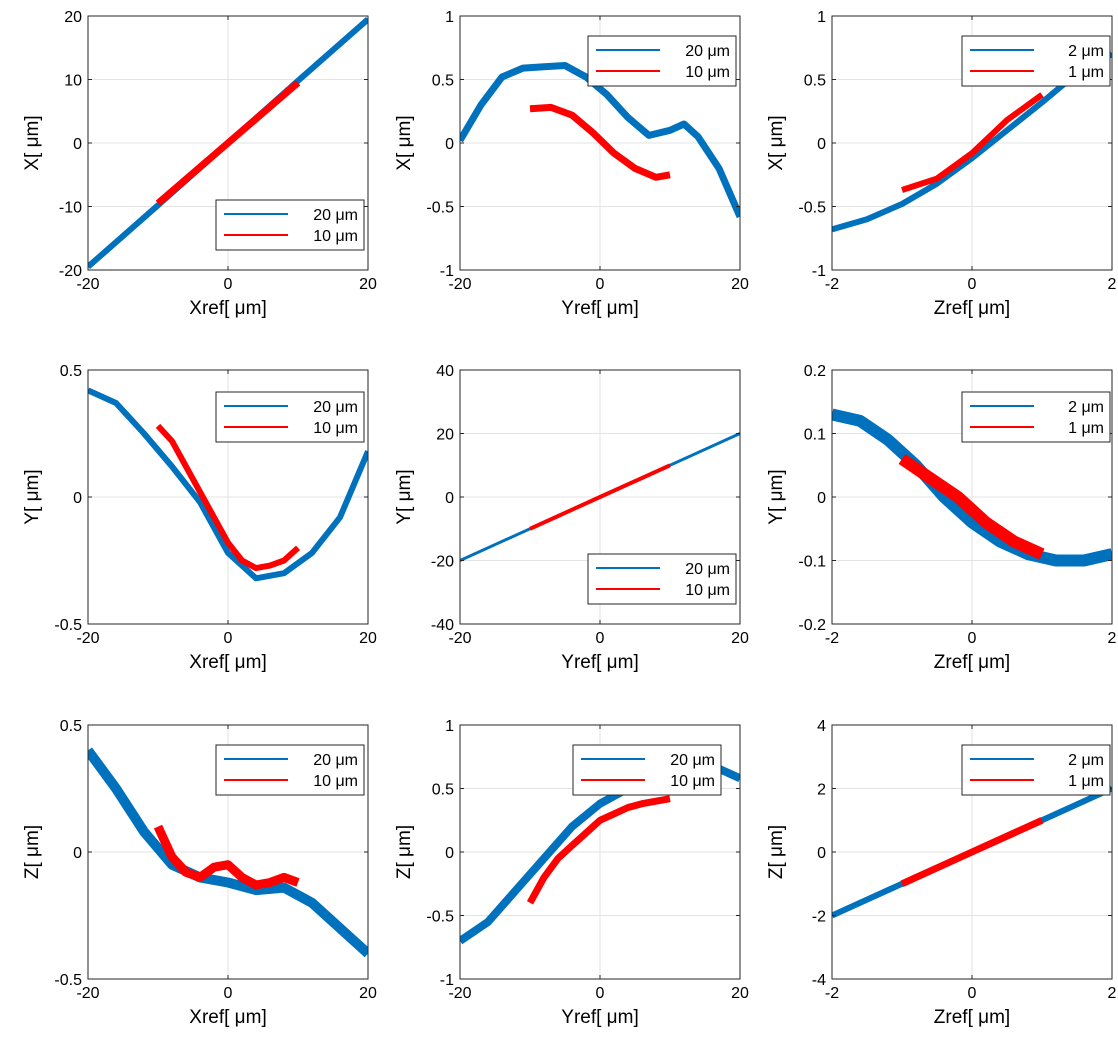 This screenshot has width=1118, height=1043. I want to click on y-tick-label: 2, so click(821, 790).